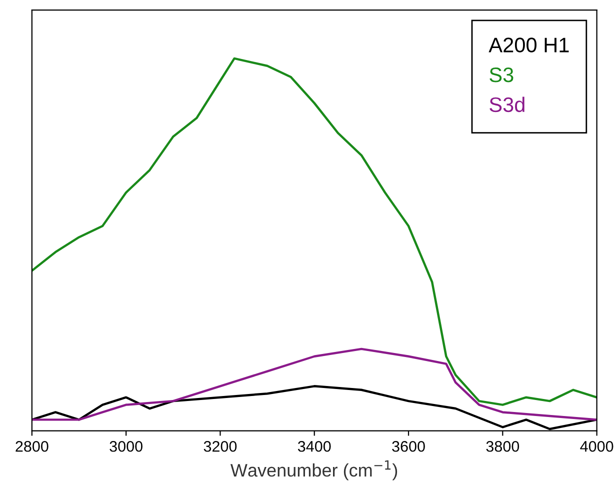 This screenshot has width=614, height=501. Describe the element at coordinates (597, 446) in the screenshot. I see `x-tick-label: 4000` at that location.